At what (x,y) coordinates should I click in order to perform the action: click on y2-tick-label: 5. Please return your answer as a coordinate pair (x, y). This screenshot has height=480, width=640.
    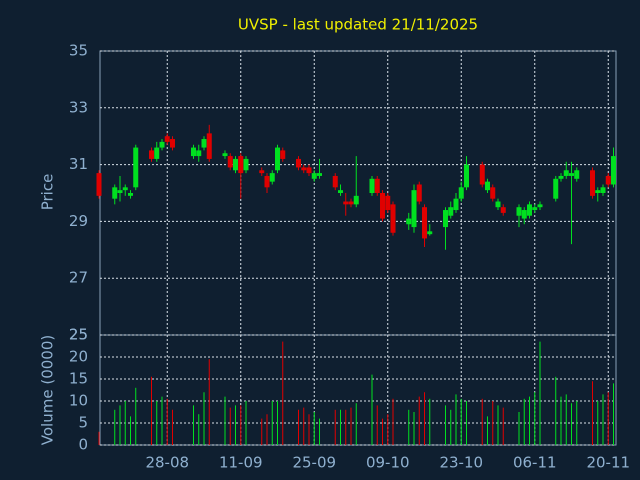
    Looking at the image, I should click on (83, 423).